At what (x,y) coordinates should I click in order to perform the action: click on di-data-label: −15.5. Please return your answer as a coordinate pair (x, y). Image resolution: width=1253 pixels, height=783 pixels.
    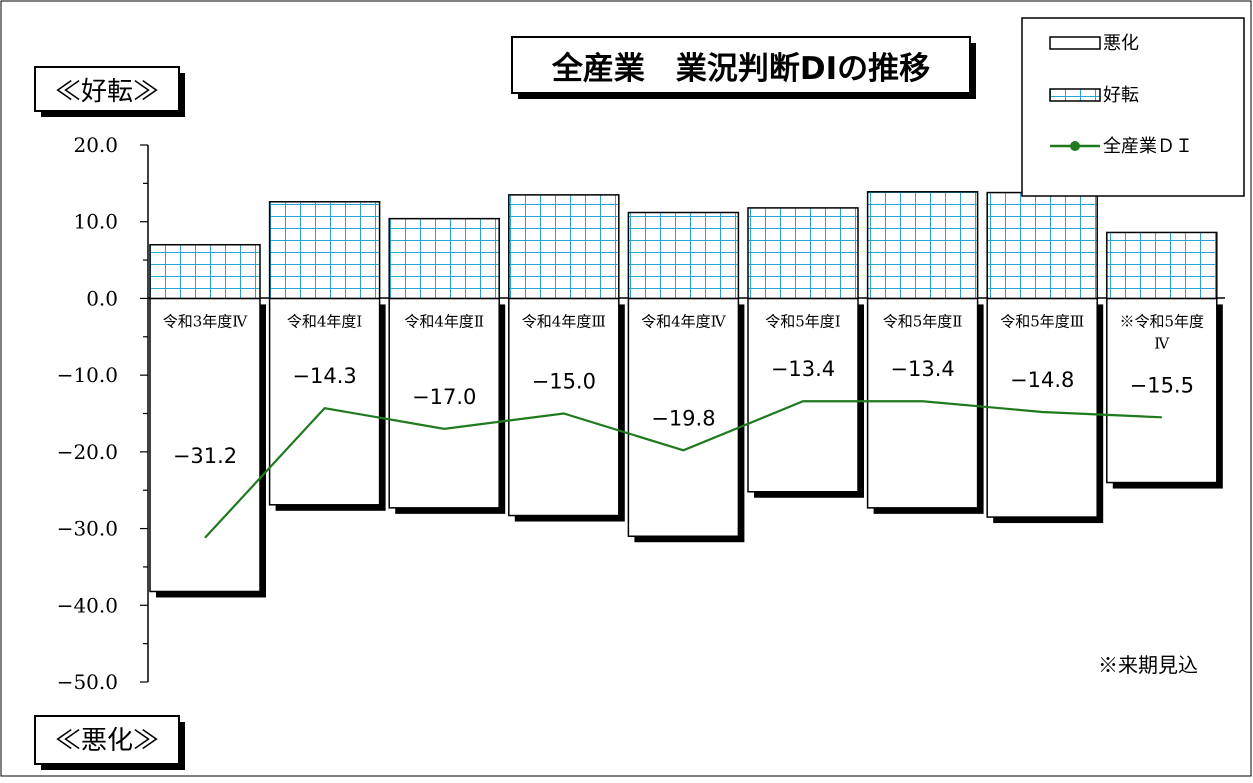
    Looking at the image, I should click on (1162, 385).